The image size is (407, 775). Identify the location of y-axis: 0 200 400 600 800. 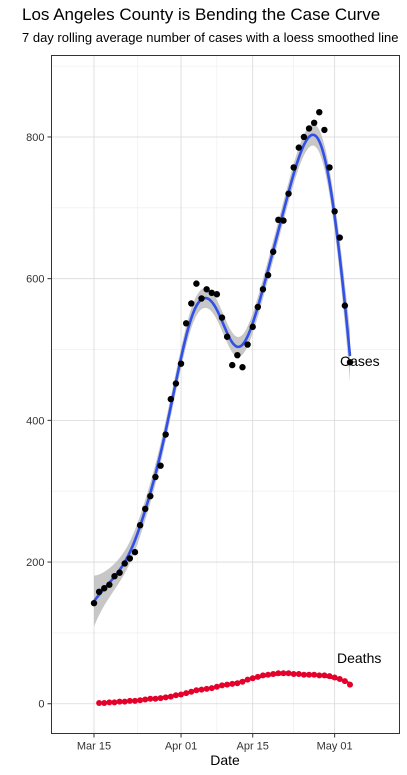
(39, 421).